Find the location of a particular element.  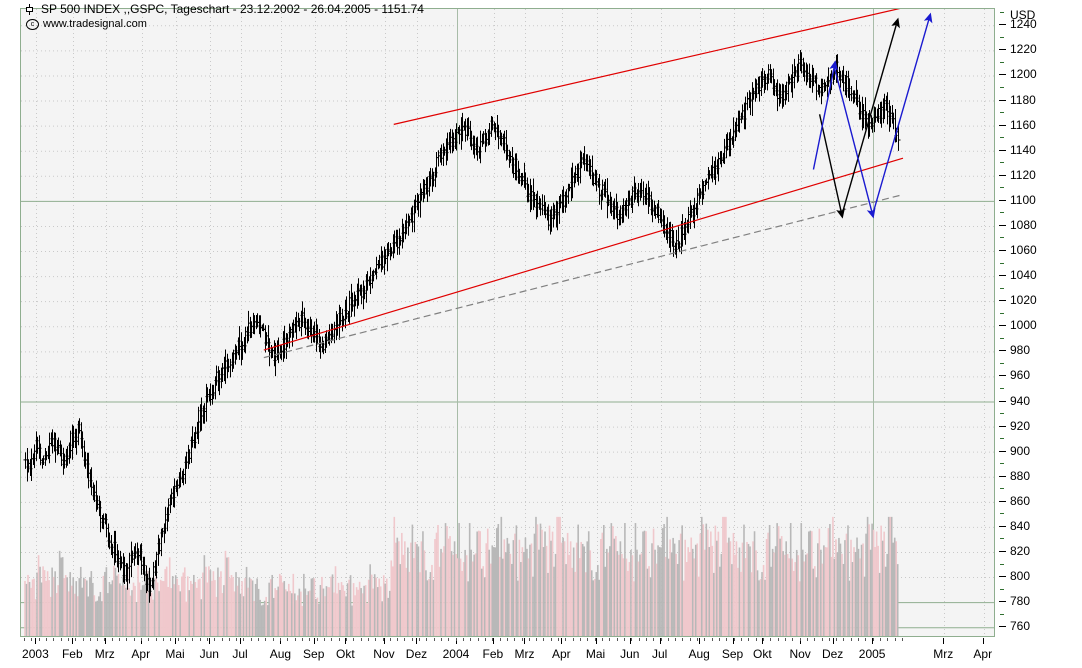

y-axis-tick-label: 820 is located at coordinates (1020, 550).